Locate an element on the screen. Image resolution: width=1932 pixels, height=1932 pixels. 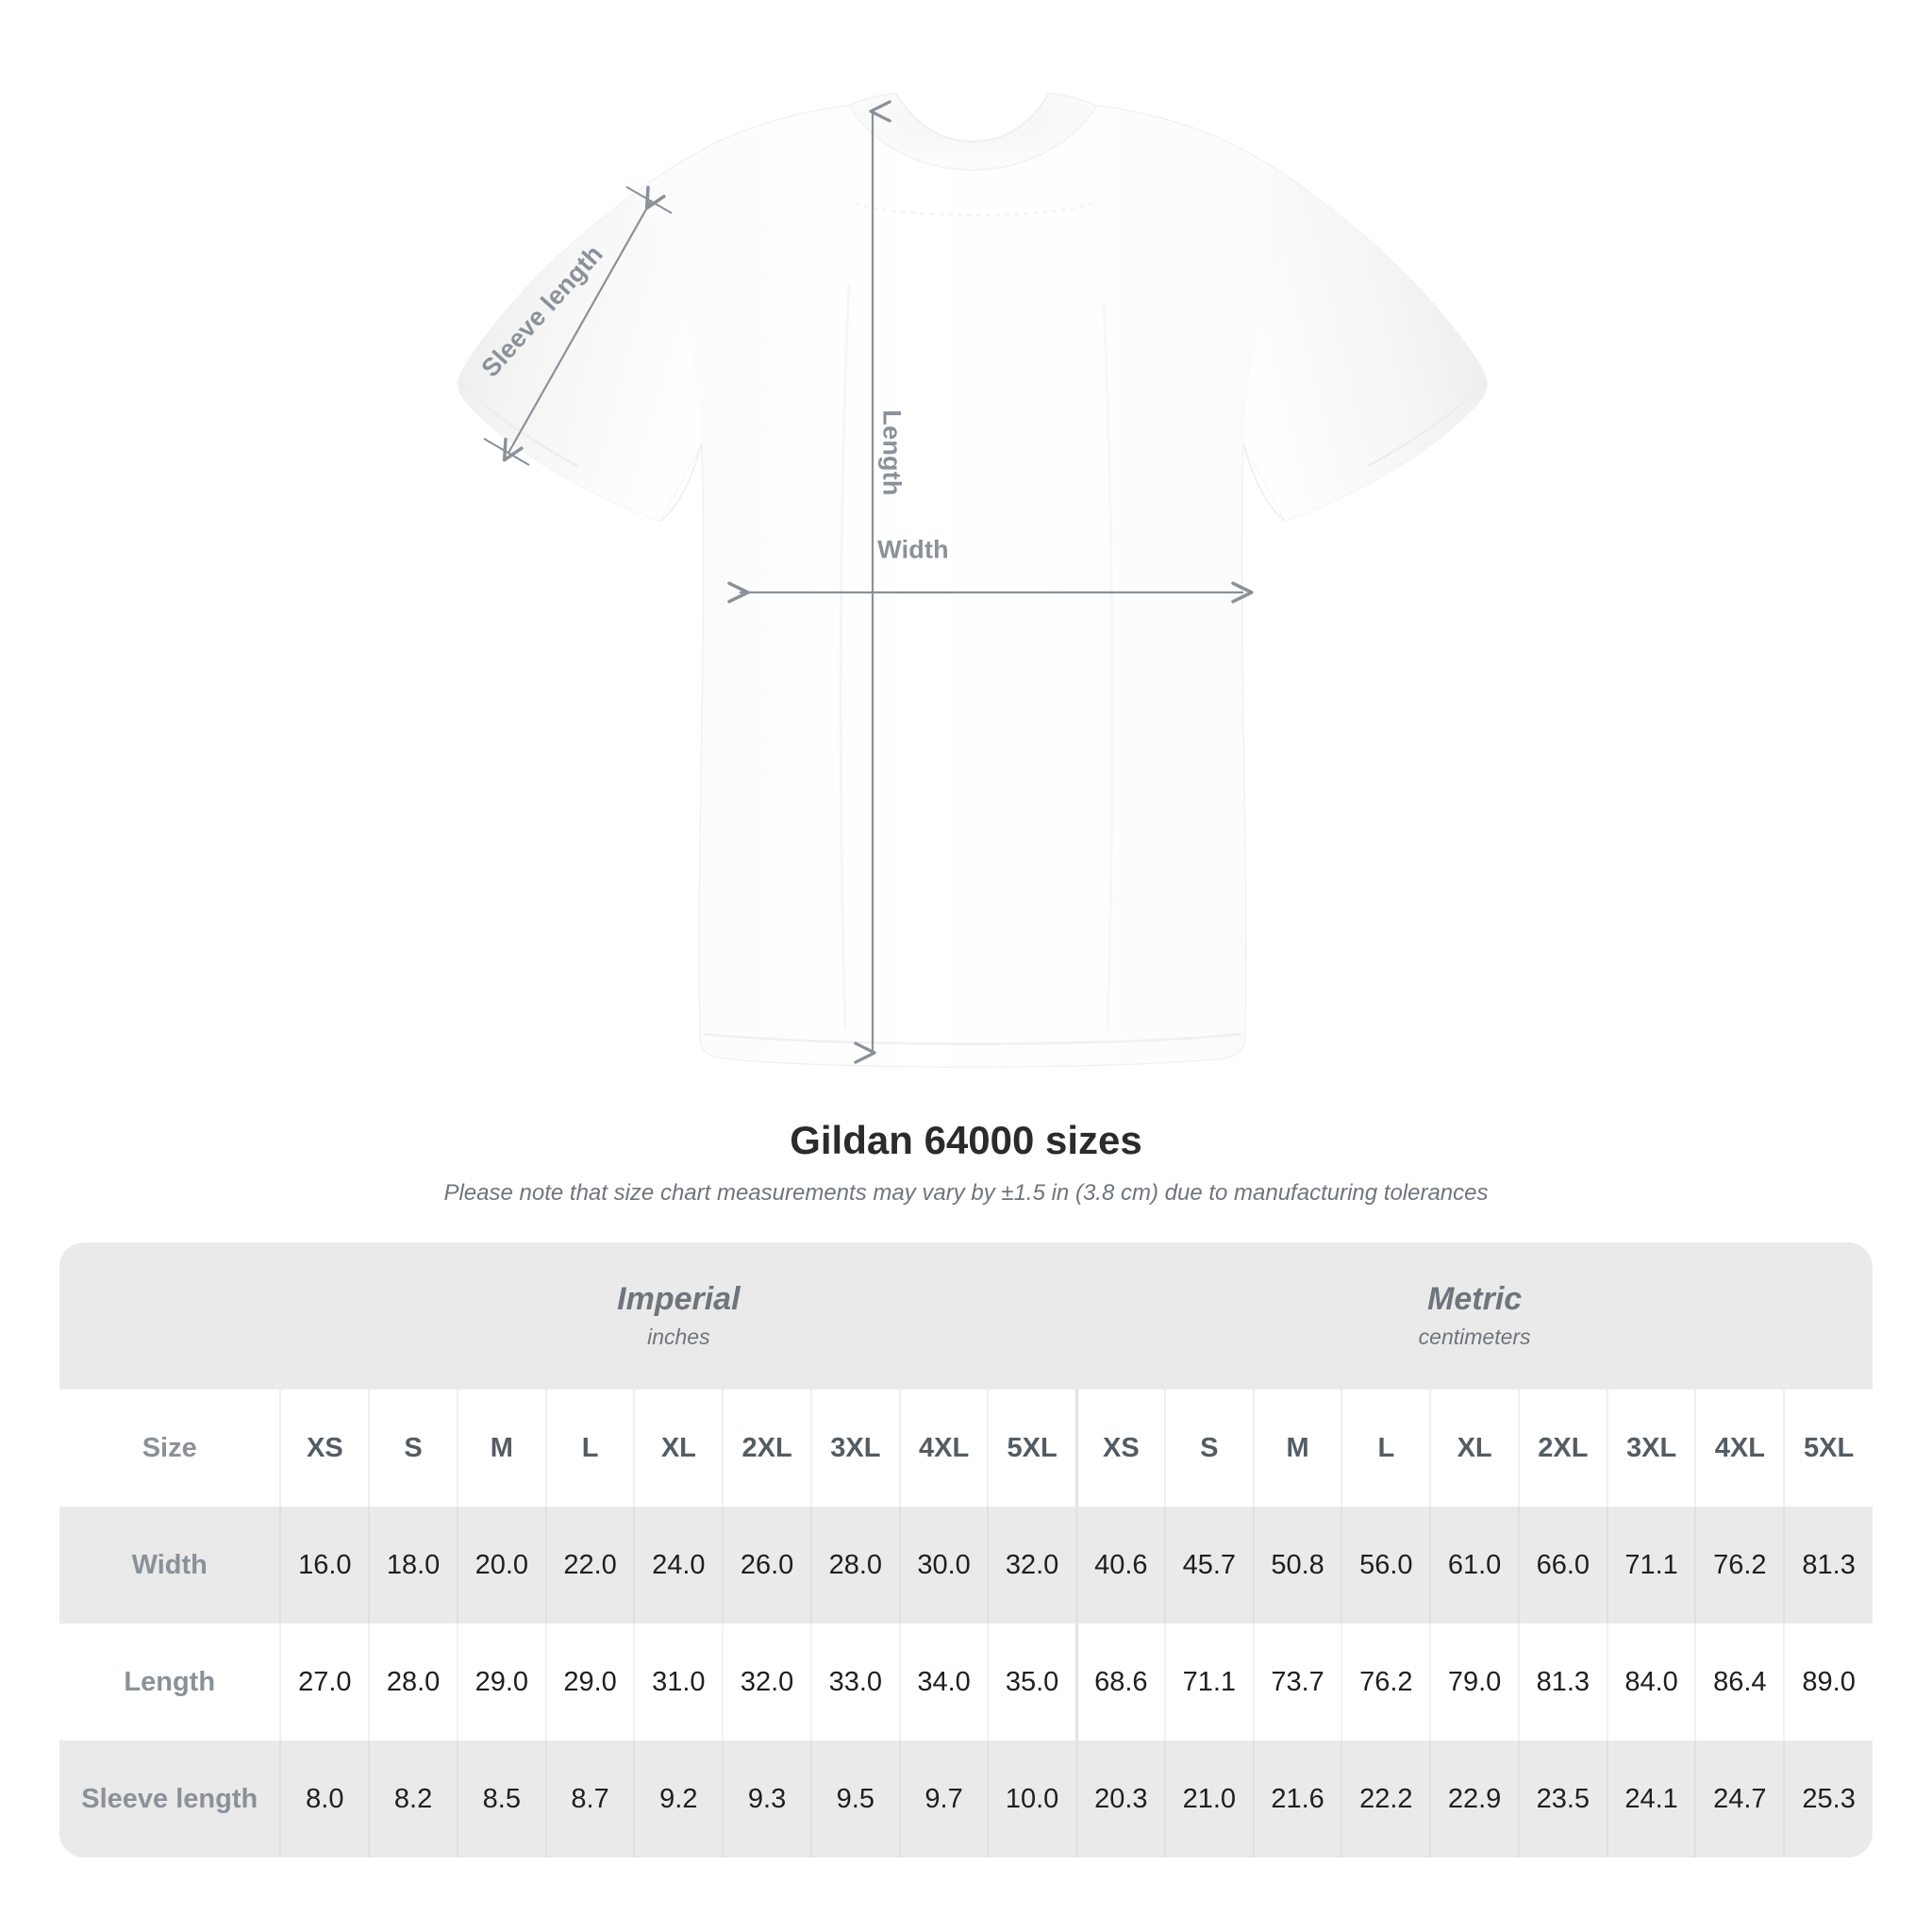
size-header-metric-2xl: 2XL is located at coordinates (1563, 1449).